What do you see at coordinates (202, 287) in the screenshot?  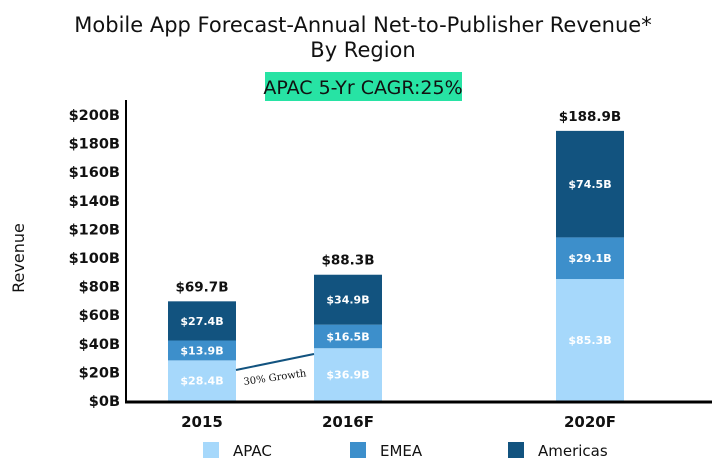 I see `total-label: $69.7B` at bounding box center [202, 287].